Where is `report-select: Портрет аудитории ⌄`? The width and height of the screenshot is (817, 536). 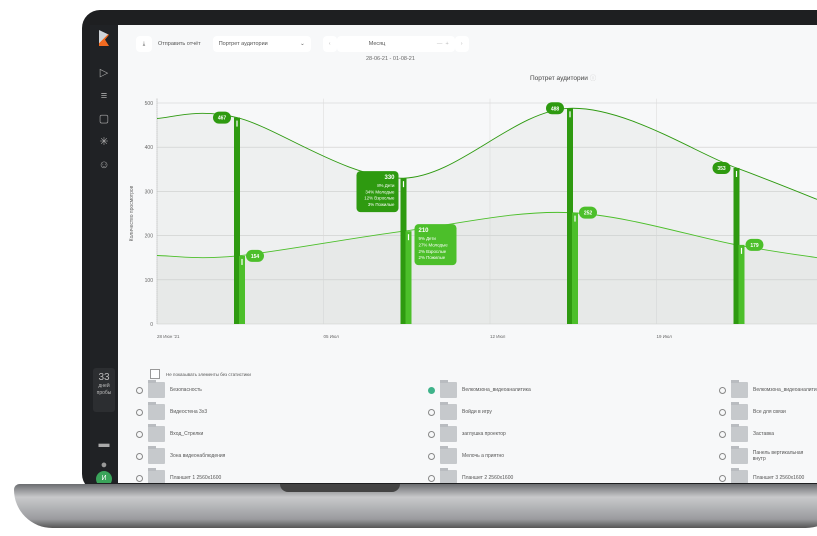 report-select: Портрет аудитории ⌄ is located at coordinates (261, 44).